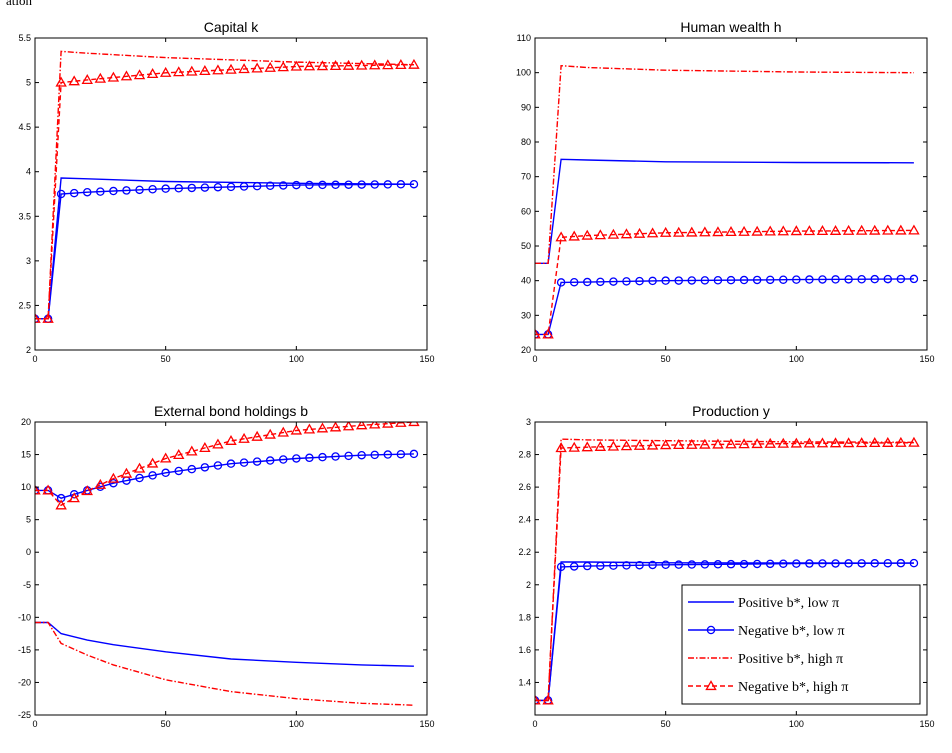 This screenshot has width=952, height=753. What do you see at coordinates (526, 107) in the screenshot?
I see `y-tick-label: 90` at bounding box center [526, 107].